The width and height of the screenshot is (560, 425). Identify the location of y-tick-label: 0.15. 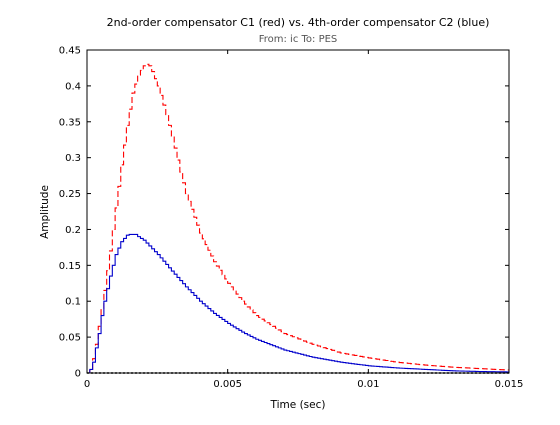
(70, 266).